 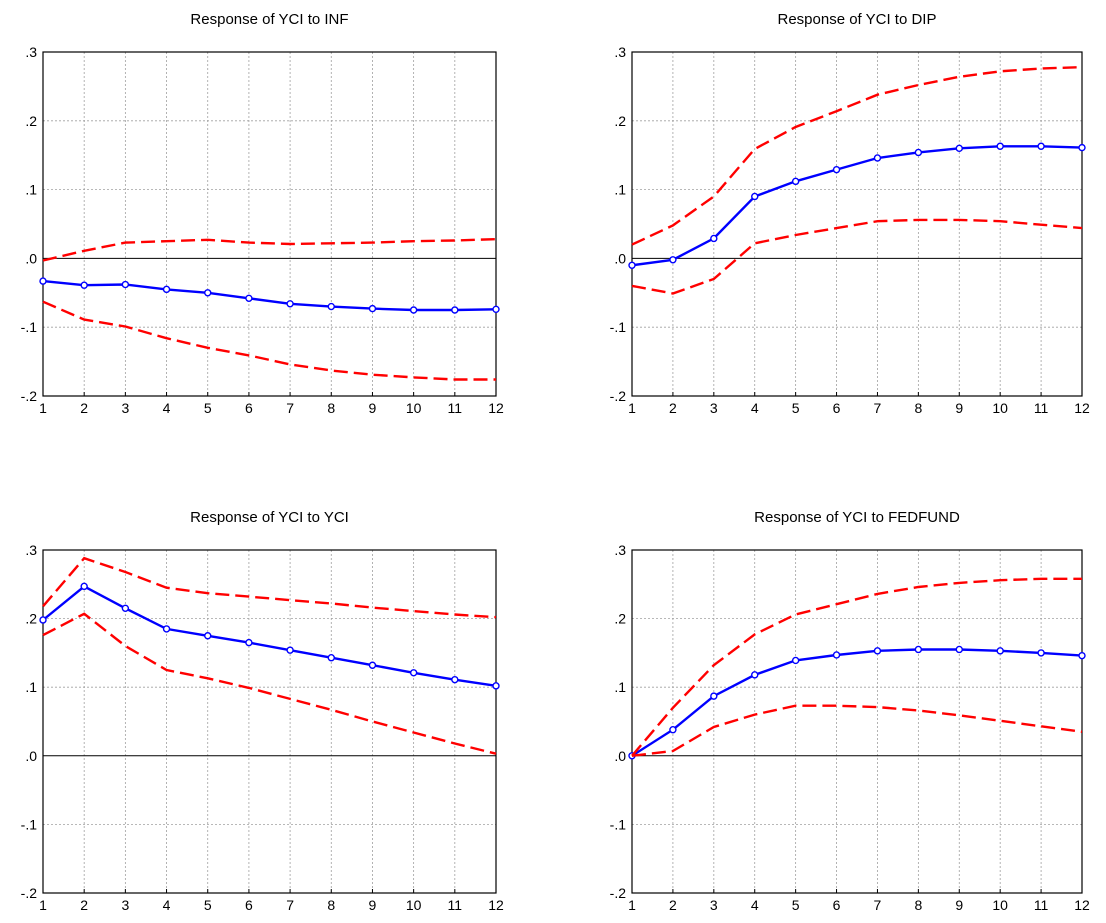 What do you see at coordinates (837, 905) in the screenshot?
I see `x-tick-label: 6` at bounding box center [837, 905].